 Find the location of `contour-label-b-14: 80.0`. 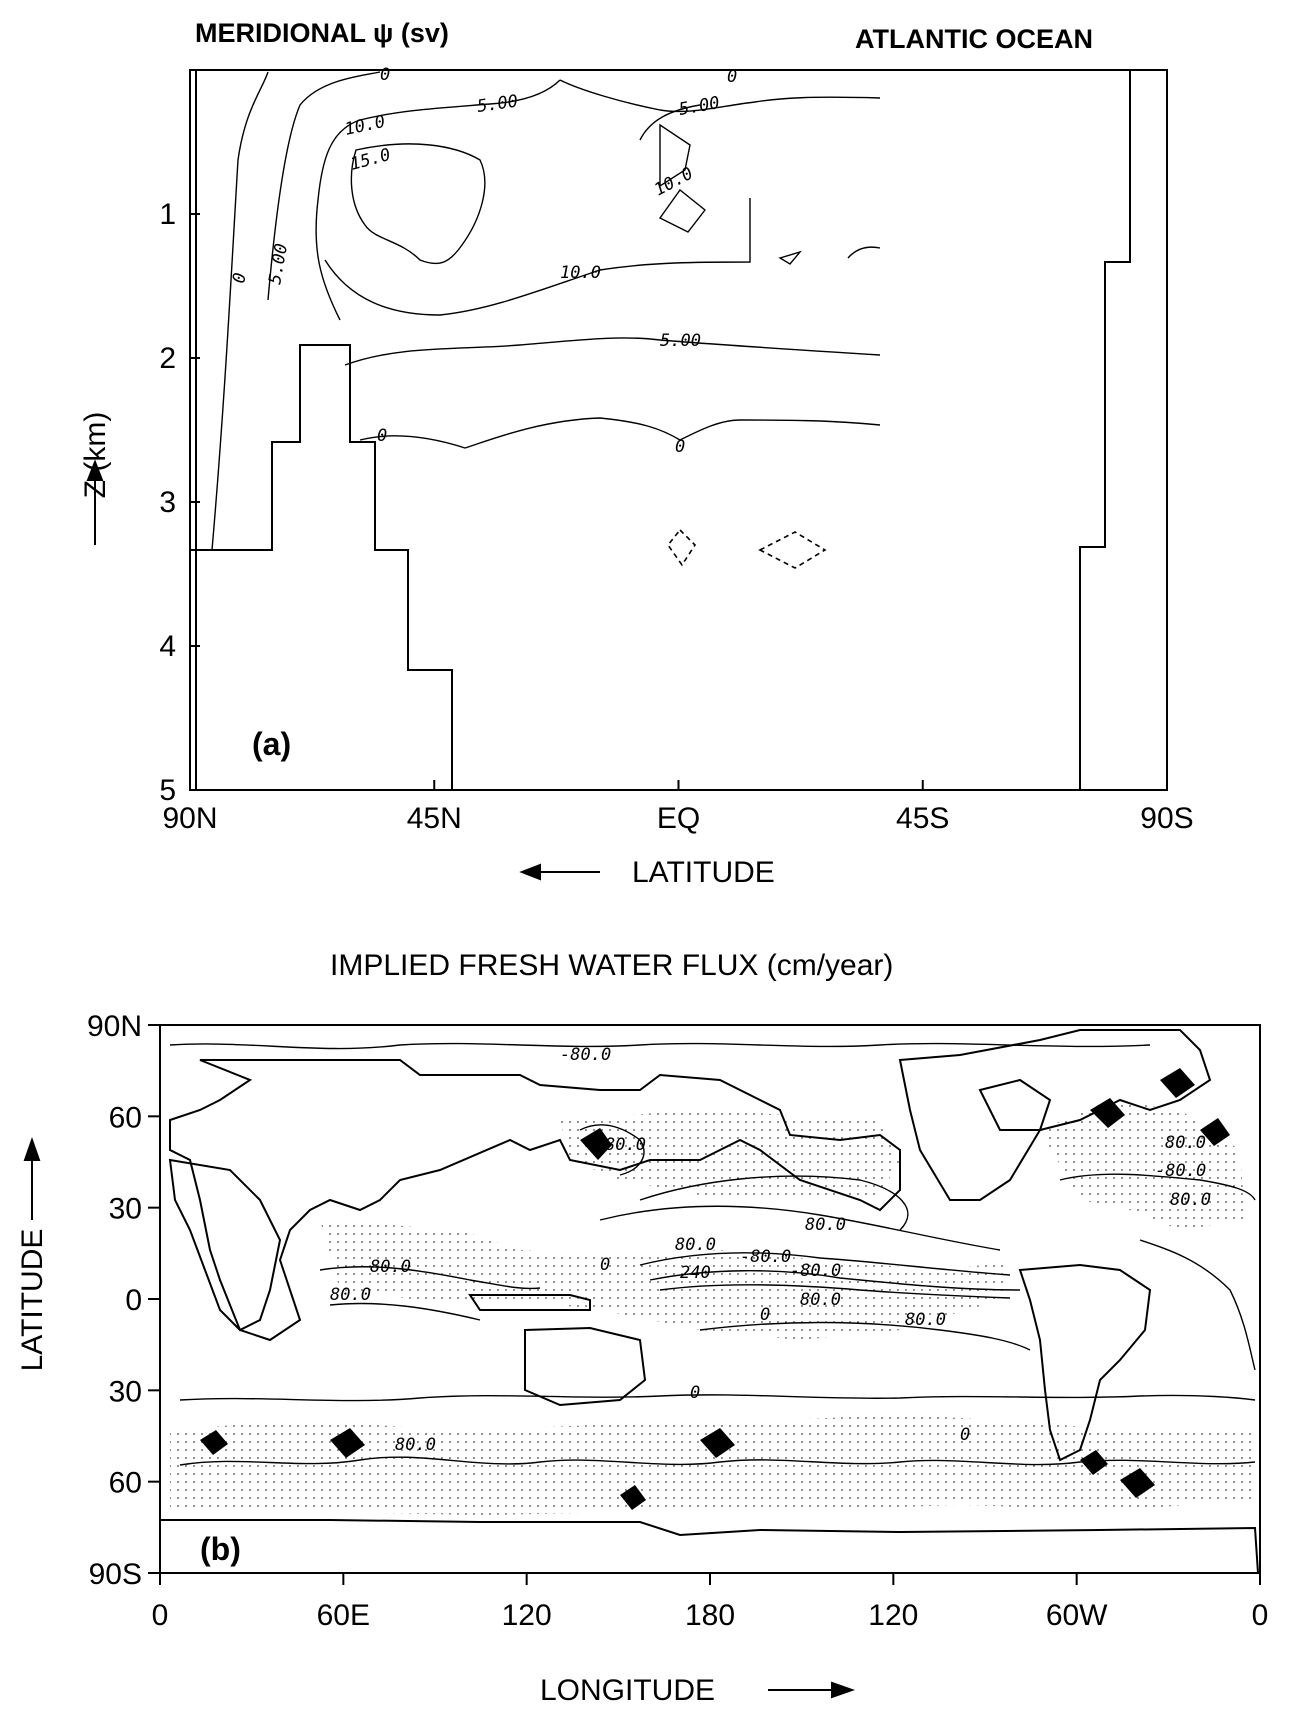

contour-label-b-14: 80.0 is located at coordinates (415, 1445).